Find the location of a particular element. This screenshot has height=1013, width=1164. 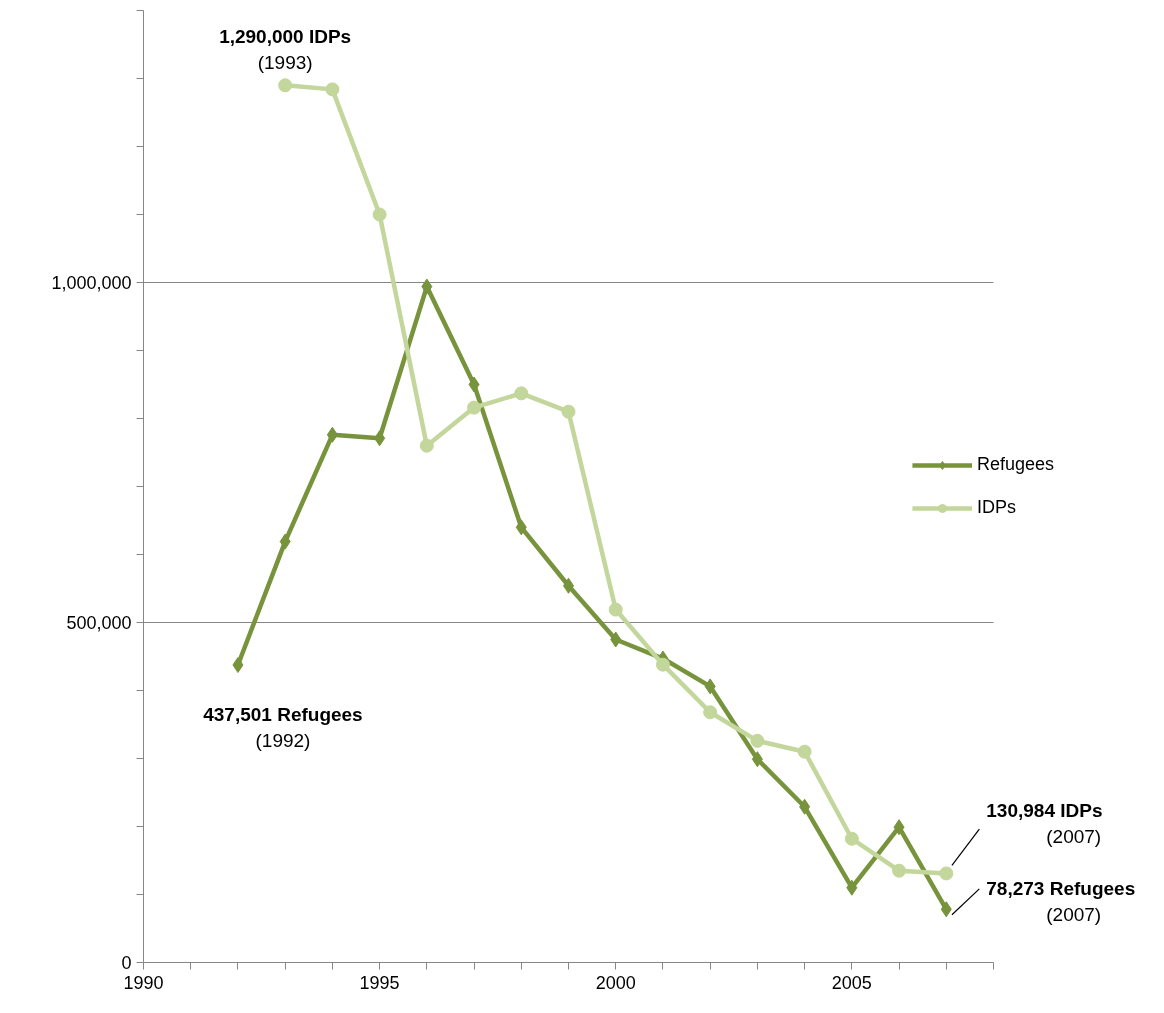

x-tick-label: 1990 is located at coordinates (143, 982).